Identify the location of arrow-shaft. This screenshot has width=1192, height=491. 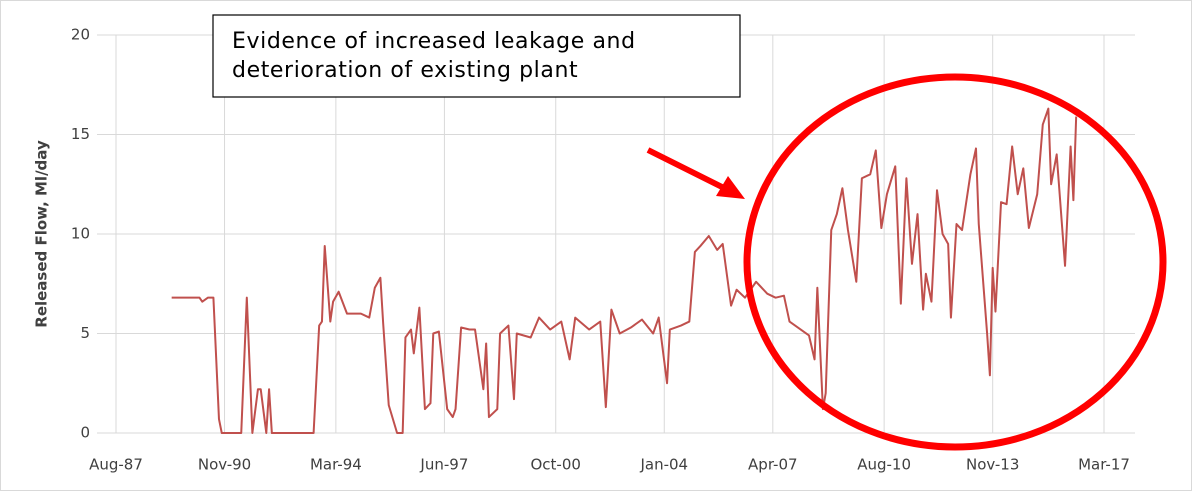
(688, 170).